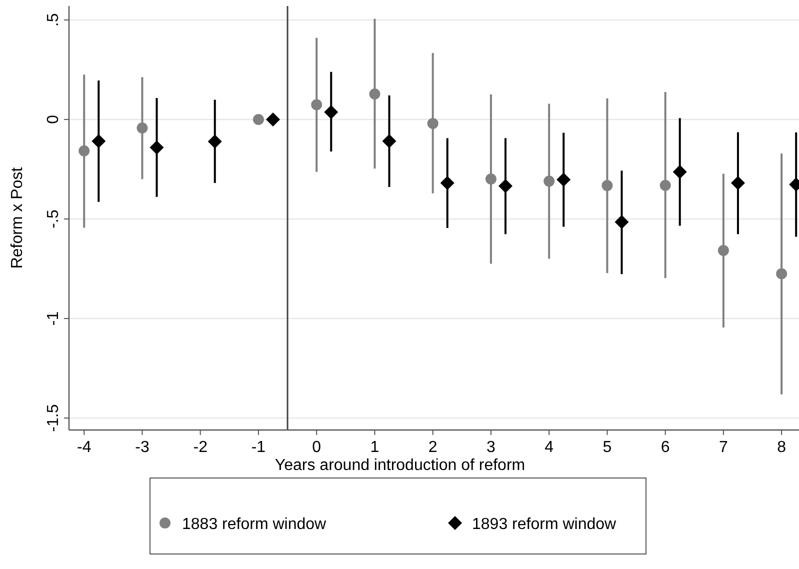 This screenshot has height=569, width=799. Describe the element at coordinates (400, 465) in the screenshot. I see `x-axis-title: Years around introduction of reform` at that location.